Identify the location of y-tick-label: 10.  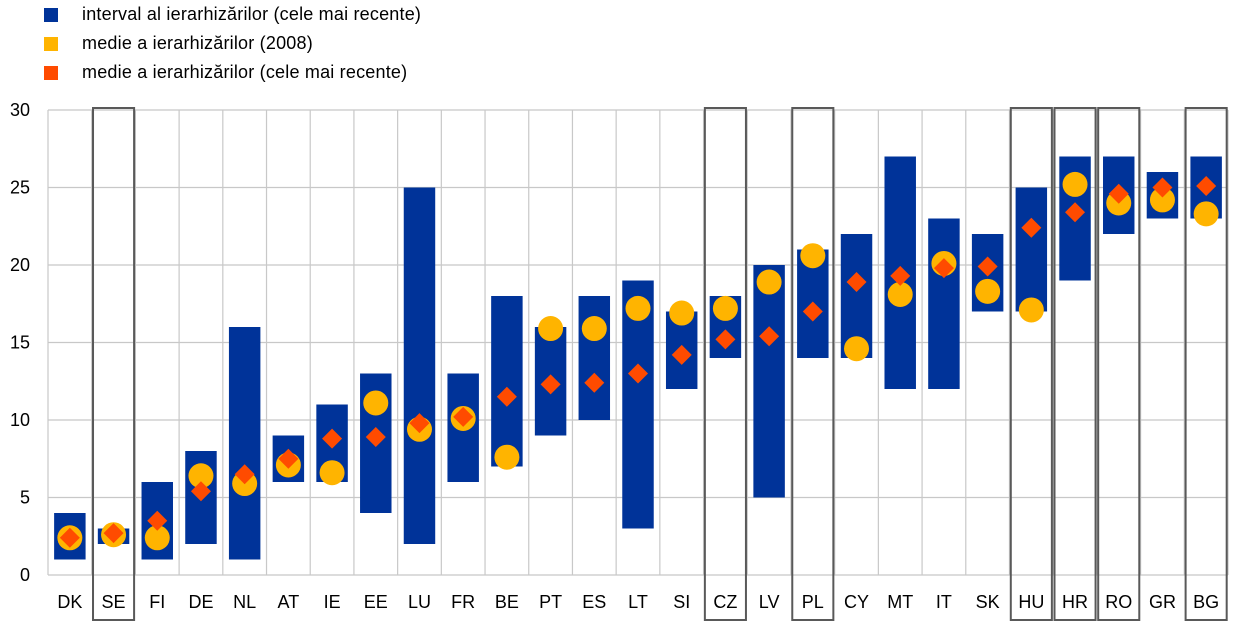
(20, 420).